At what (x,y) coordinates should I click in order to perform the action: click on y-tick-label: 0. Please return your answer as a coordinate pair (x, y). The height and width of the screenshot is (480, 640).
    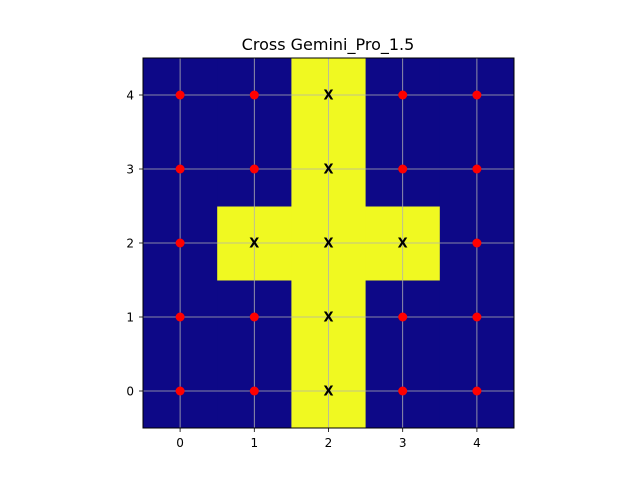
    Looking at the image, I should click on (130, 392).